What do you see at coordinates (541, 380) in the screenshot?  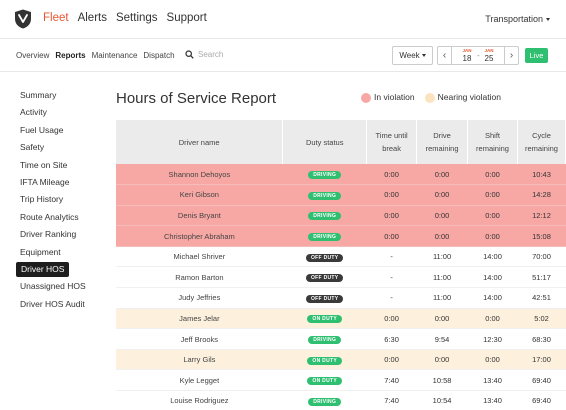 I see `cell-cycle-remaining: 69:40` at bounding box center [541, 380].